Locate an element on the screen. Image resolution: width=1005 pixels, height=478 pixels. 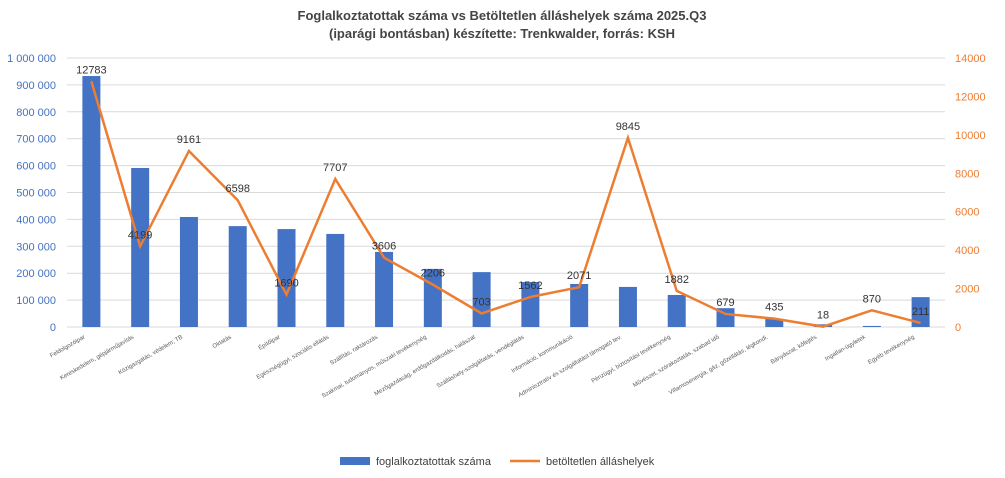
data-label: 9161 is located at coordinates (189, 140).